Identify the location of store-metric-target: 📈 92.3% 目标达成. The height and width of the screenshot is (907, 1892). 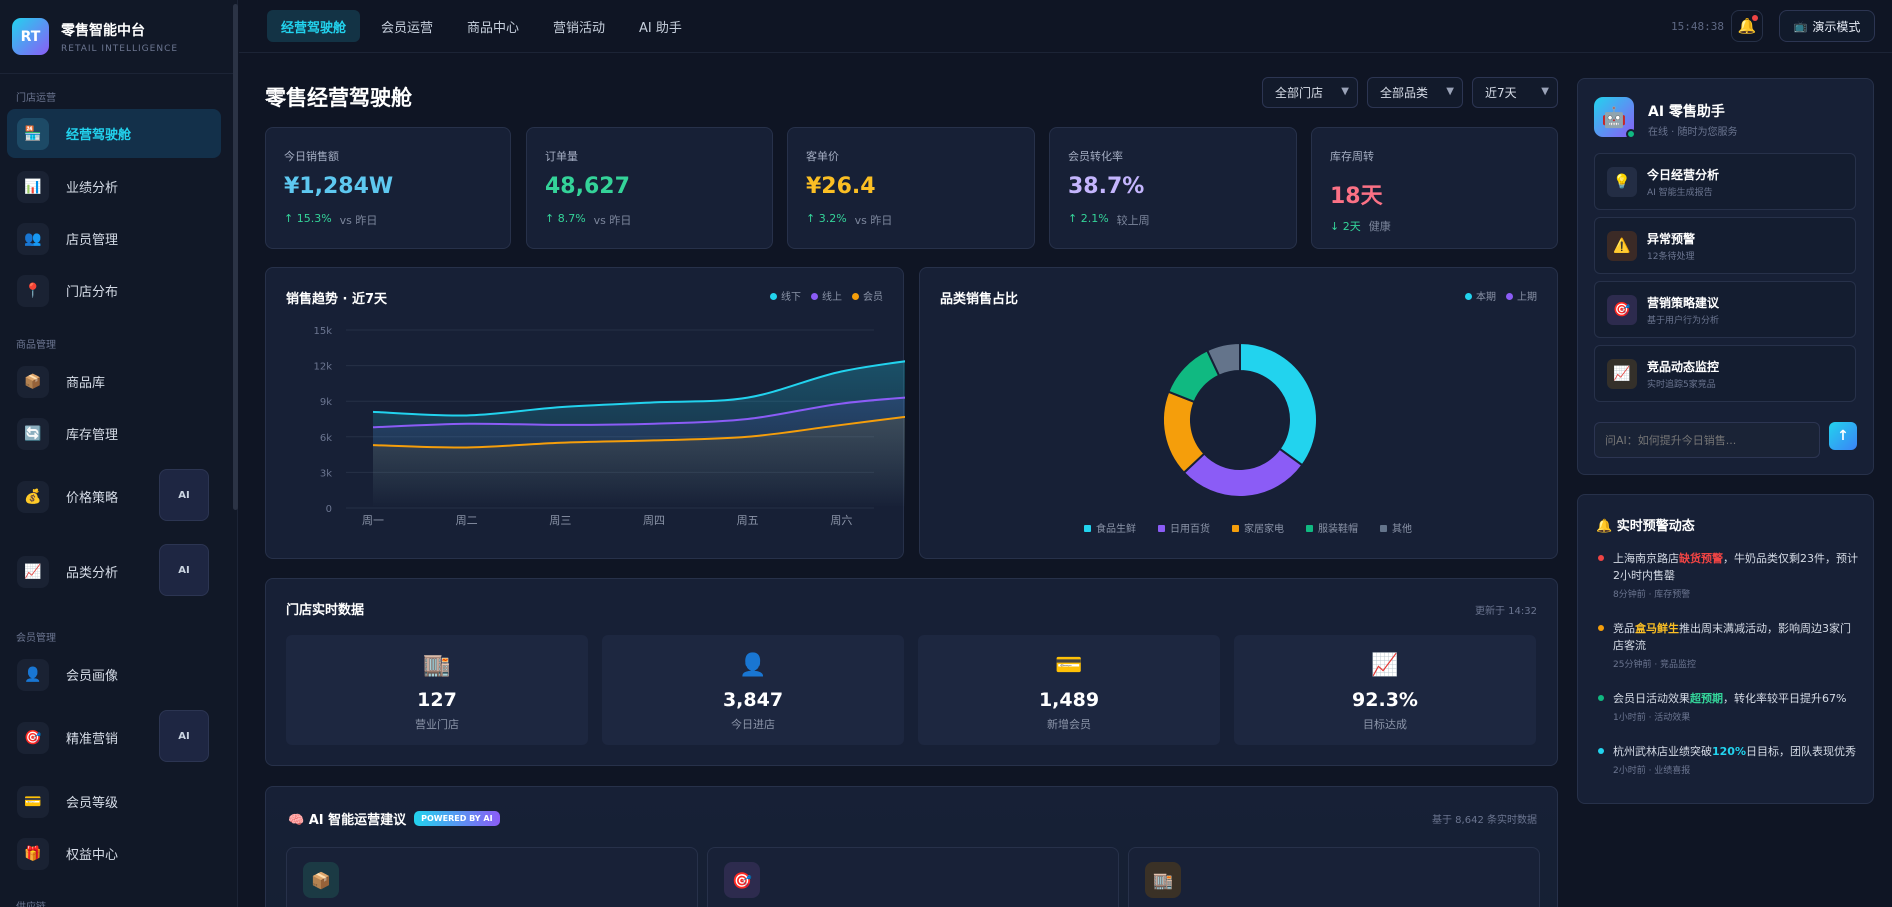
(1385, 690).